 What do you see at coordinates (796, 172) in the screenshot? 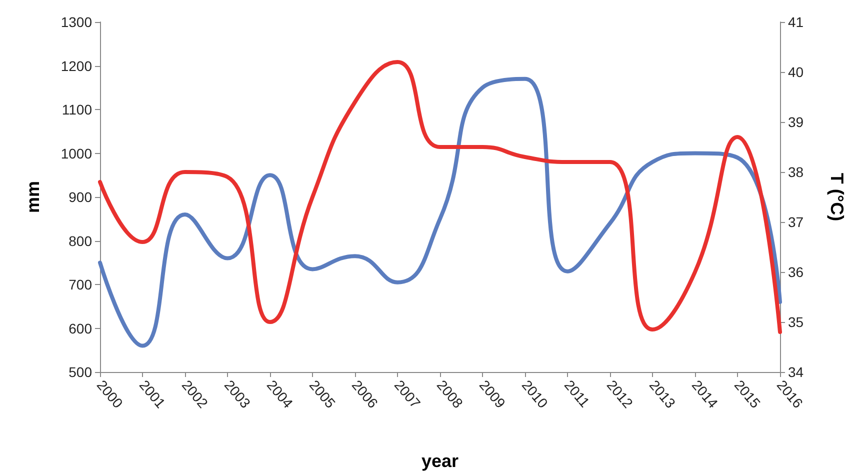
I see `y2-tick-label: 38` at bounding box center [796, 172].